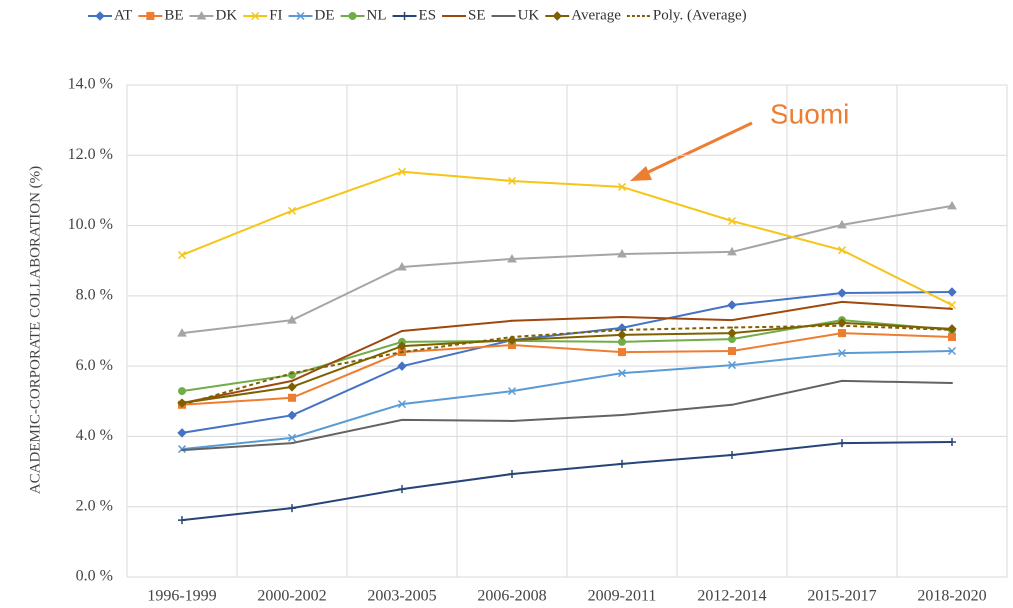 This screenshot has width=1013, height=608. I want to click on y-axis-label: ACADEMIC-CORPORATE COLLABORATION (%), so click(35, 330).